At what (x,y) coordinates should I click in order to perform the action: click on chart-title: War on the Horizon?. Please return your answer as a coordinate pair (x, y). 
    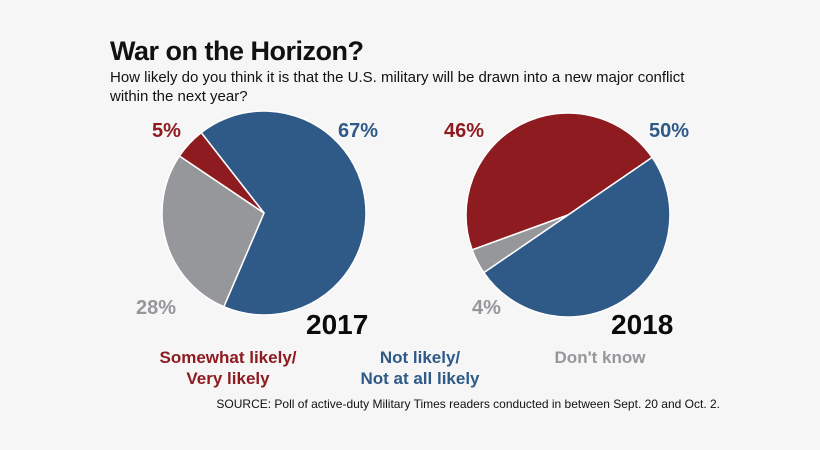
    Looking at the image, I should click on (237, 51).